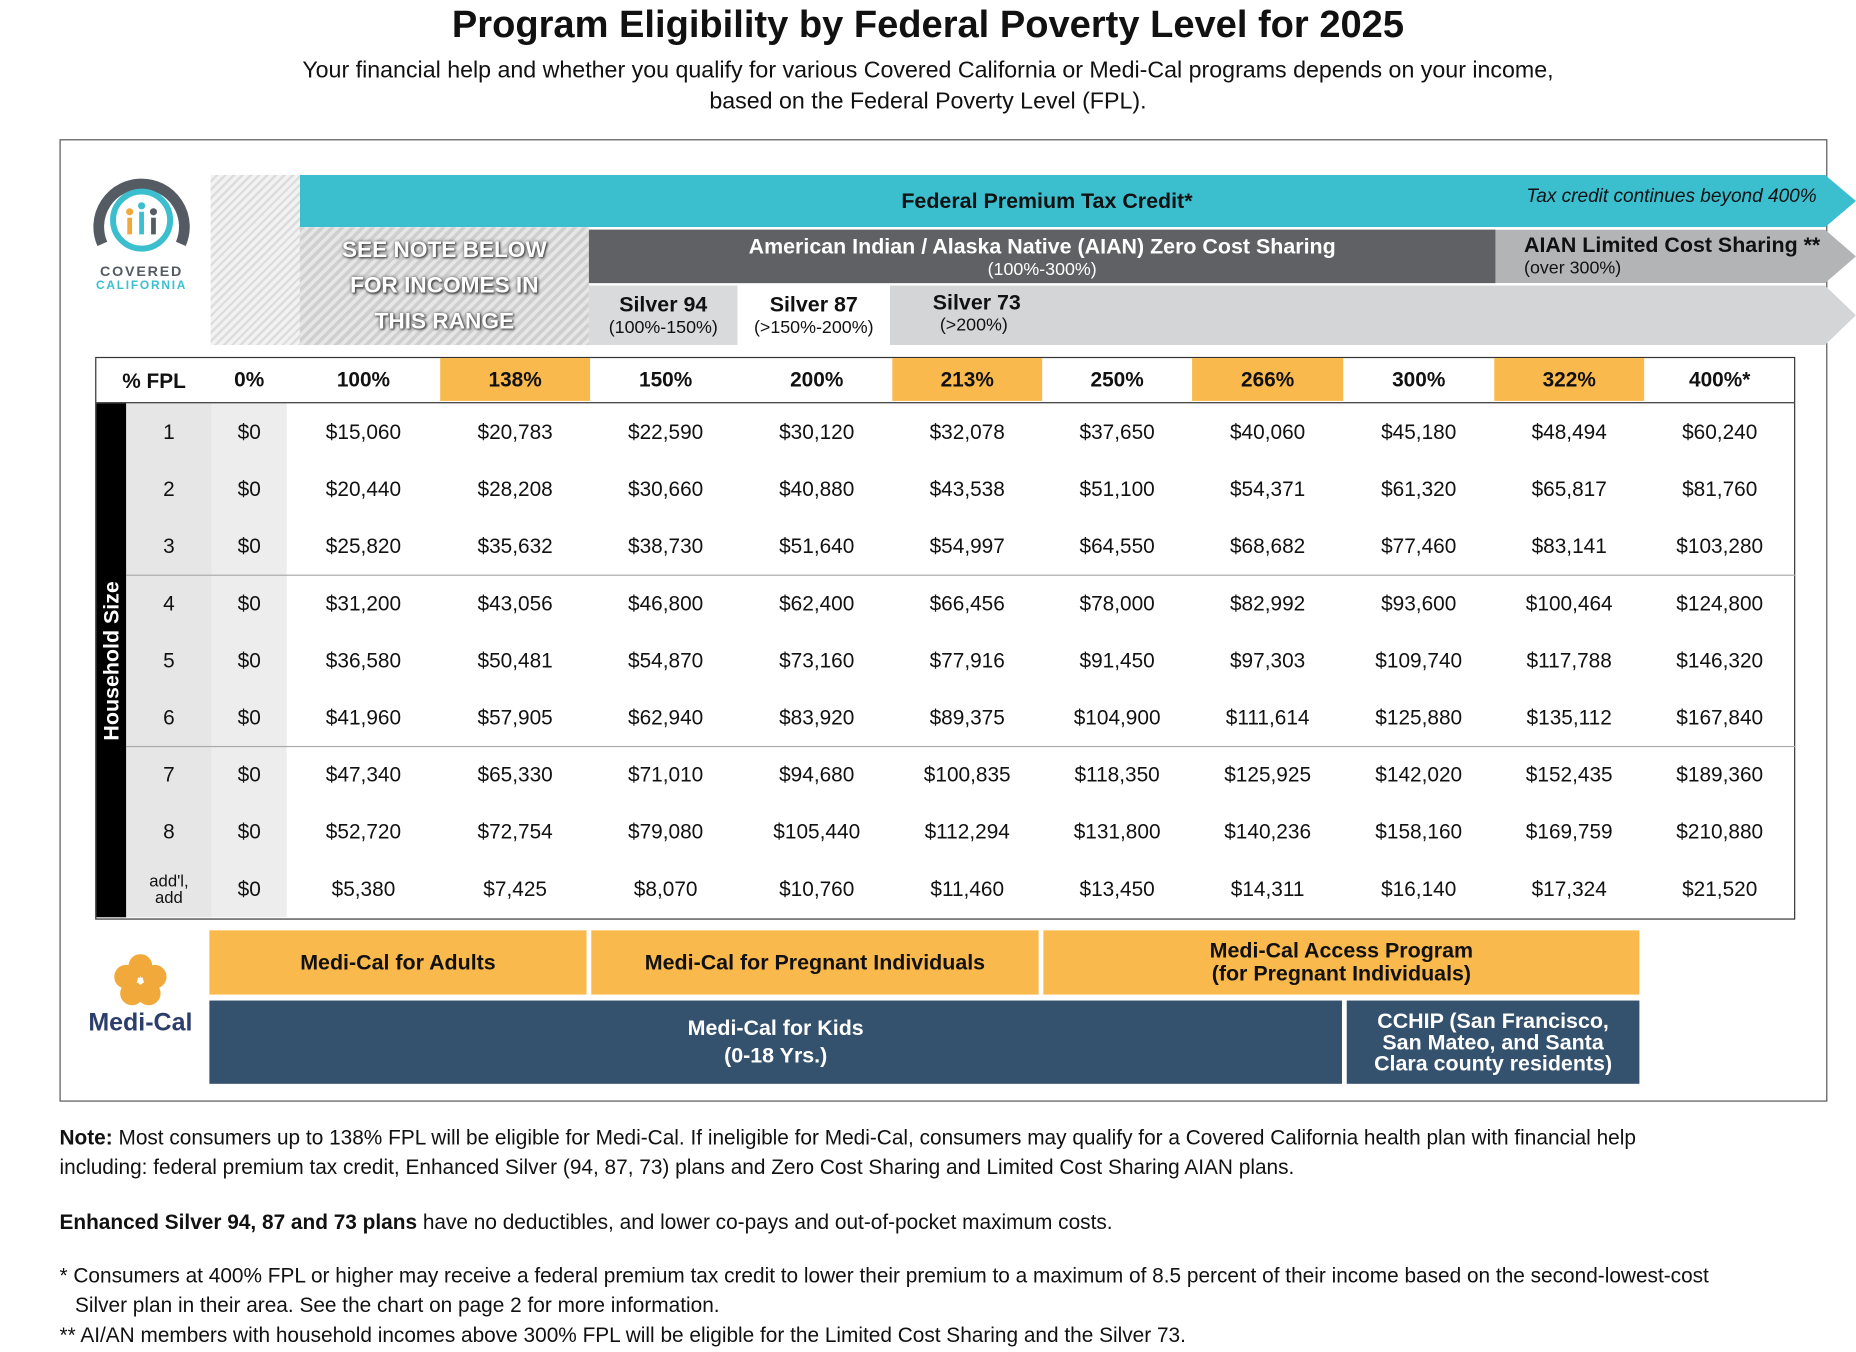 This screenshot has height=1352, width=1856. Describe the element at coordinates (1720, 545) in the screenshot. I see `cell-value: $103,280` at that location.